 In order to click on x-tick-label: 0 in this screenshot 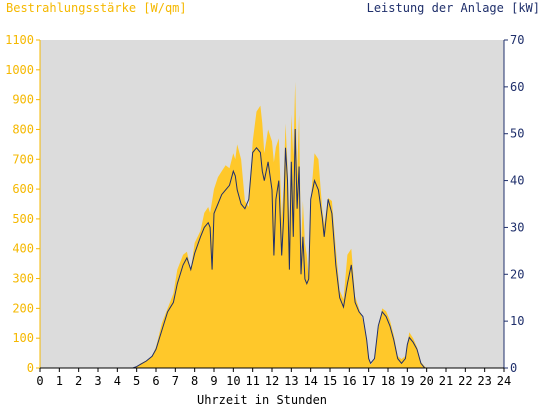, I will do `click(39, 381)`.